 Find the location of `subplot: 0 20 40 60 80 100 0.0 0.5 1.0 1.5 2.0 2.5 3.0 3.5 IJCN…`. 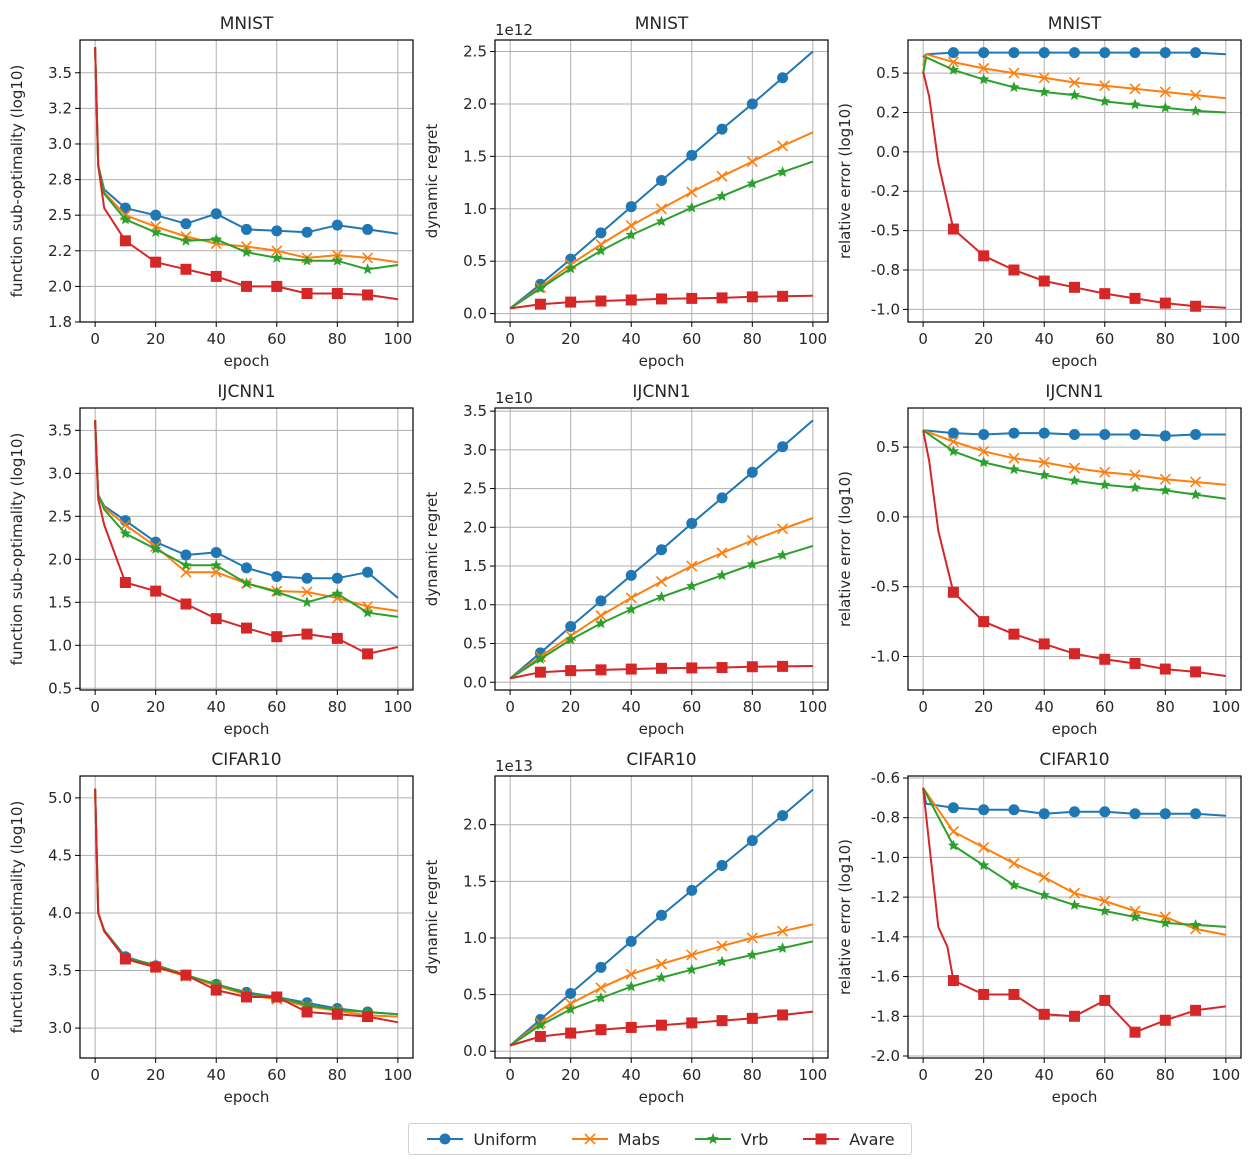

subplot: 0 20 40 60 80 100 0.0 0.5 1.0 1.5 2.0 2.5 3.0 3.5 IJCN… is located at coordinates (626, 560).